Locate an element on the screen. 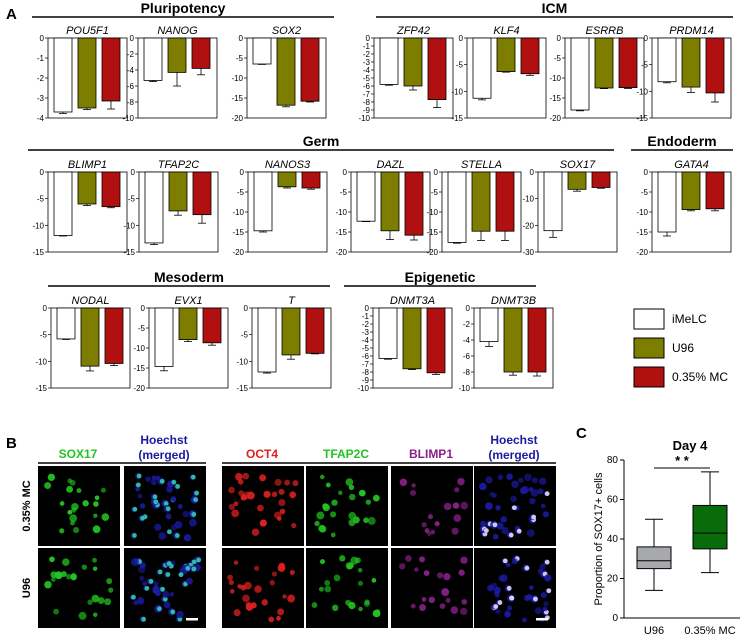  y-tick-label: -9 is located at coordinates (366, 380).